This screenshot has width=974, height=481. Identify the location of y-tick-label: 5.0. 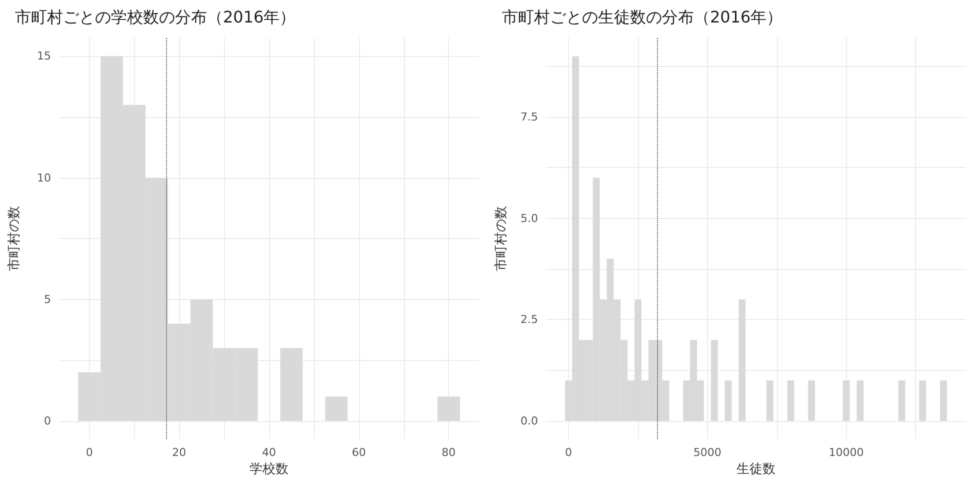
(529, 218).